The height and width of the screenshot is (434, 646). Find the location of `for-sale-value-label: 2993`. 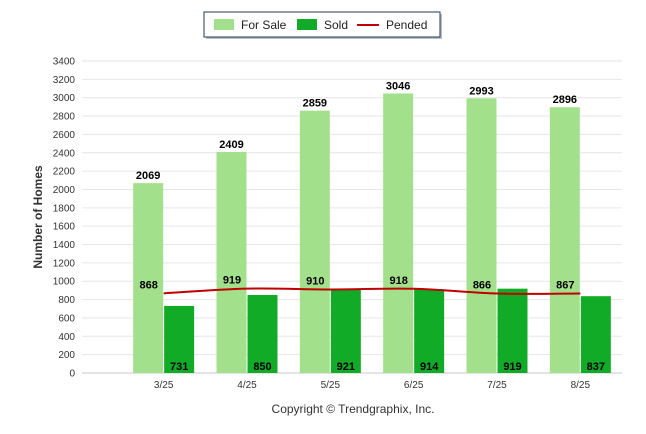

for-sale-value-label: 2993 is located at coordinates (481, 91).